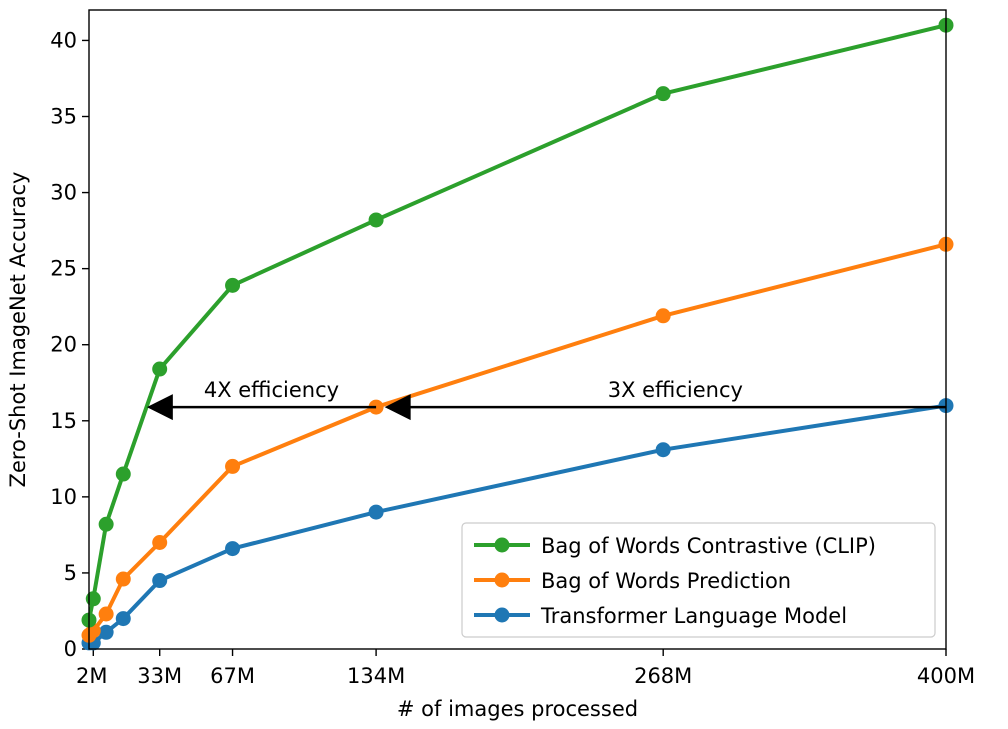 The height and width of the screenshot is (729, 1008). I want to click on y-tick-label: 20, so click(63, 345).